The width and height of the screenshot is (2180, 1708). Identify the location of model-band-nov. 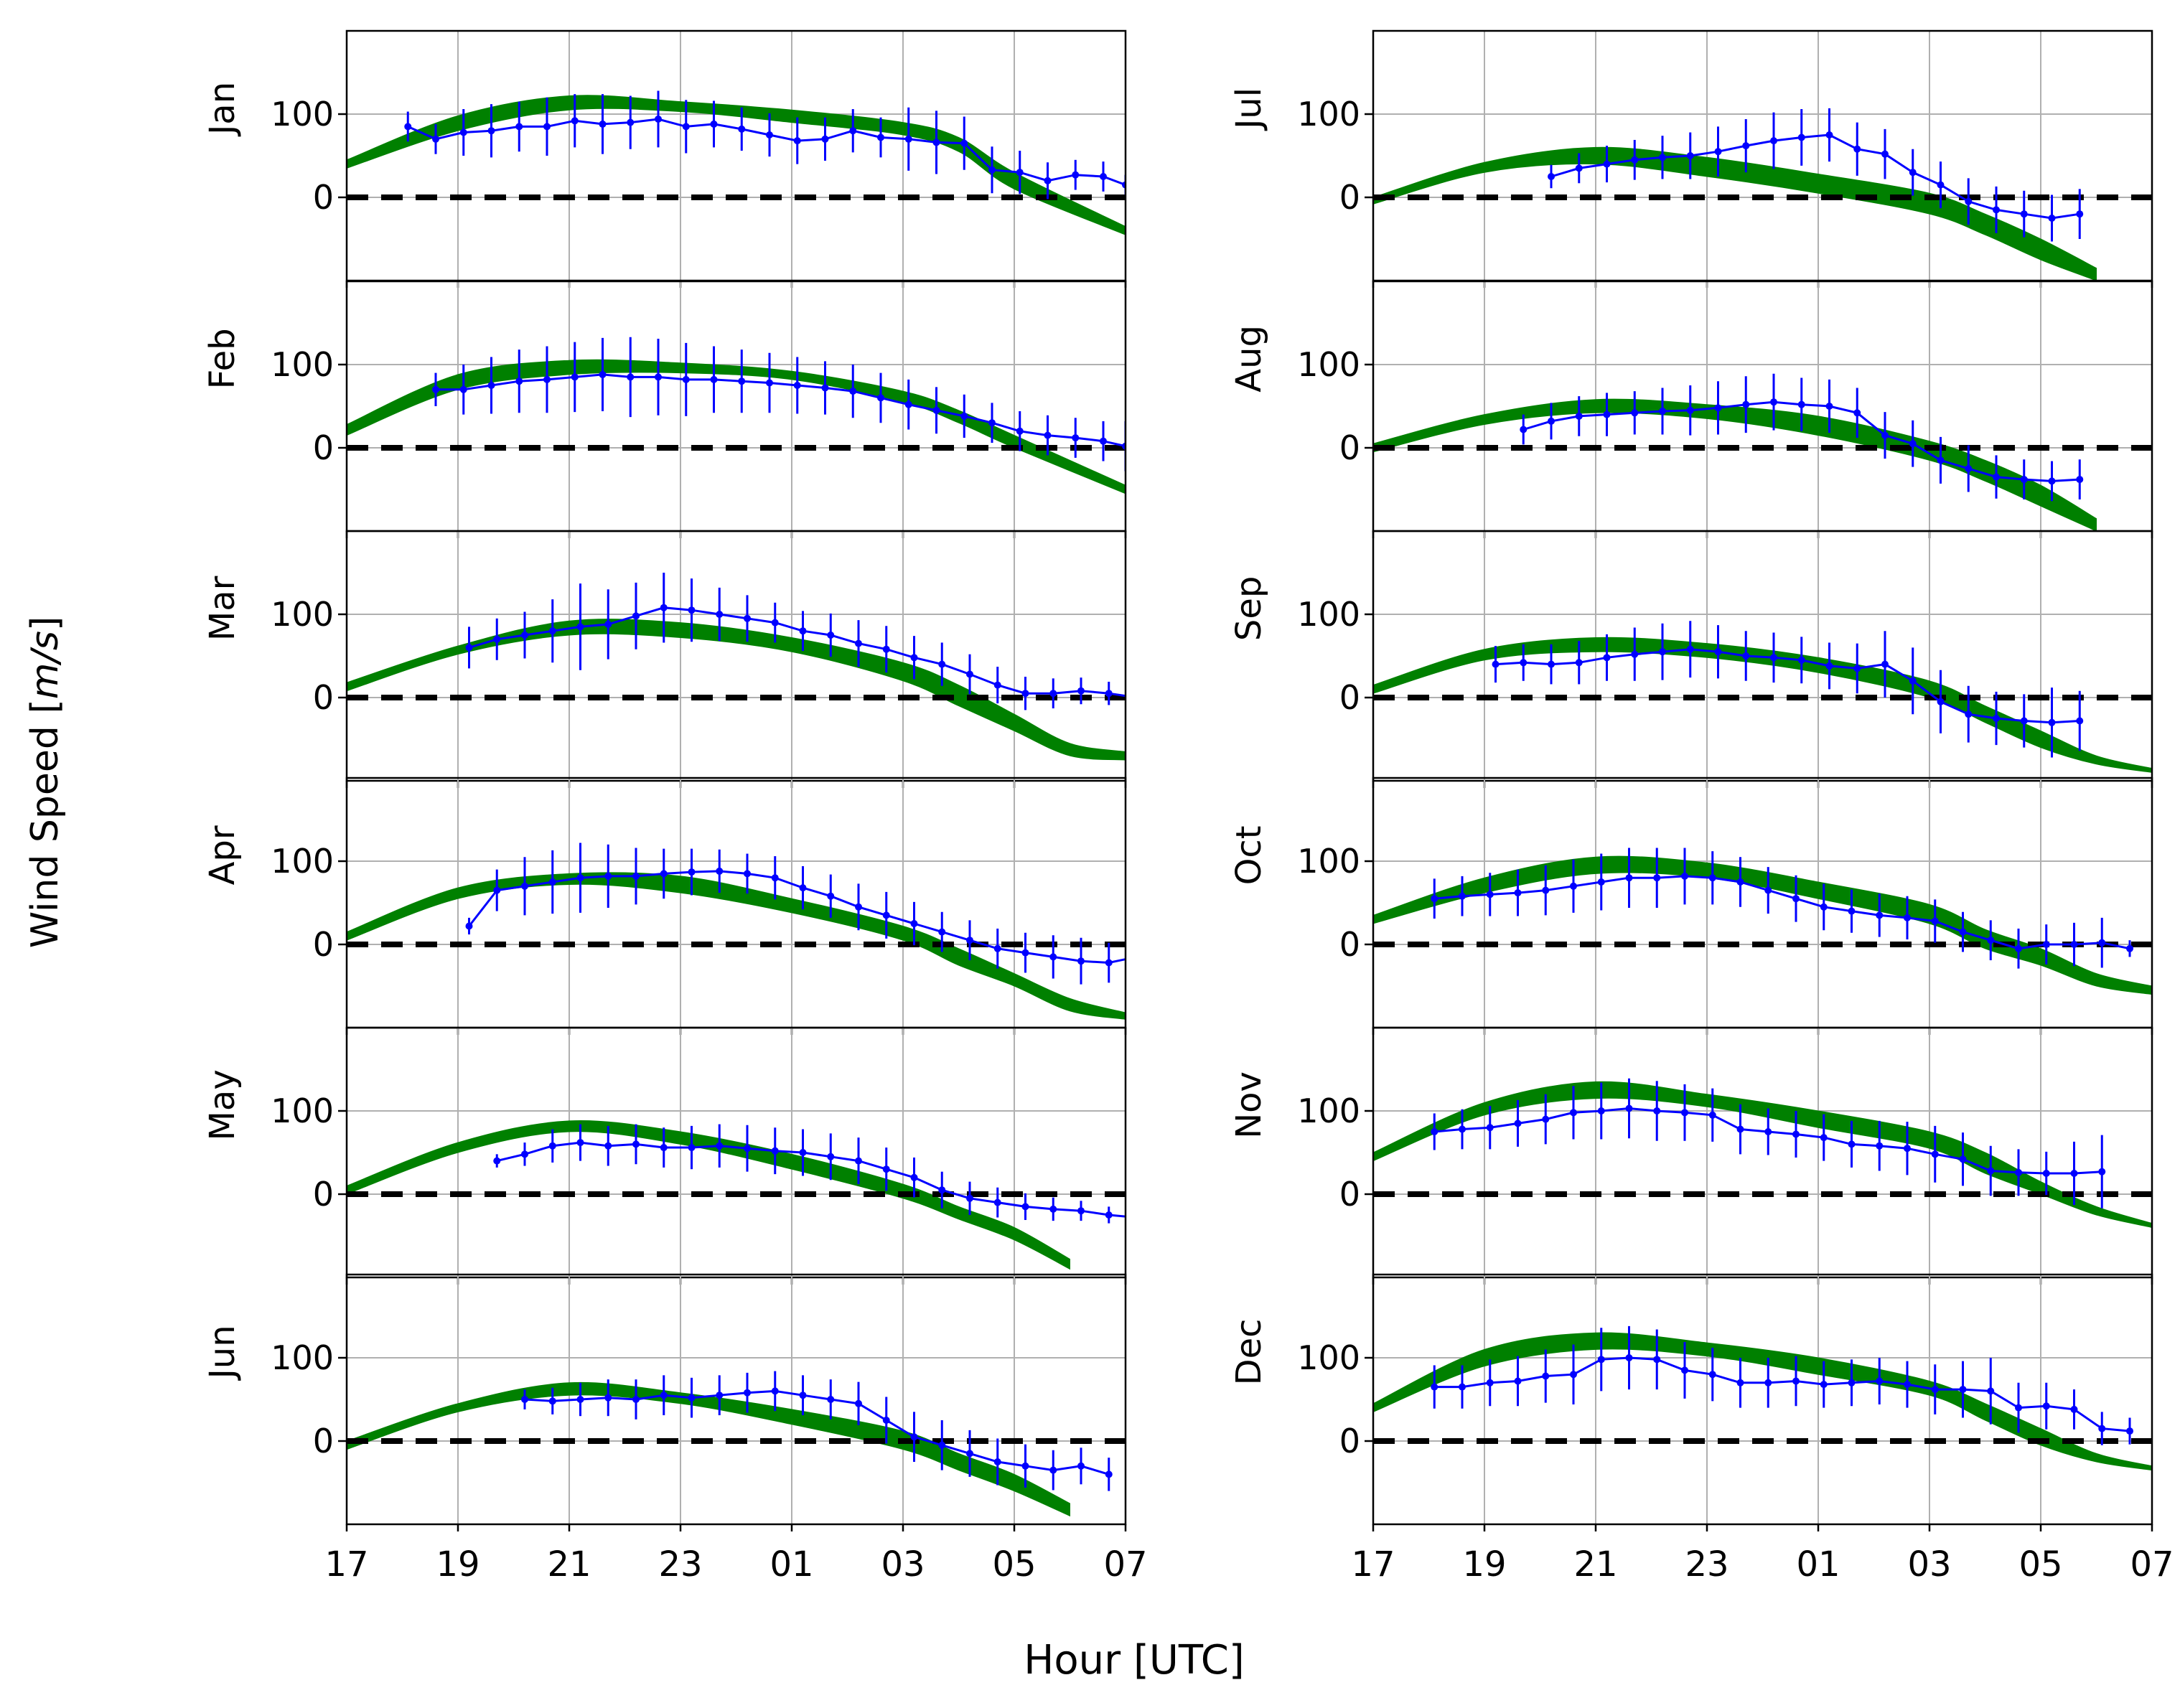
(1762, 1154).